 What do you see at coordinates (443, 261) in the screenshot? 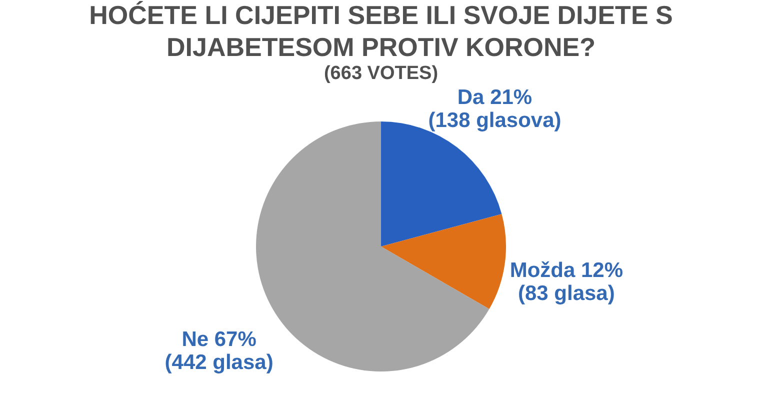
I see `pie-slice` at bounding box center [443, 261].